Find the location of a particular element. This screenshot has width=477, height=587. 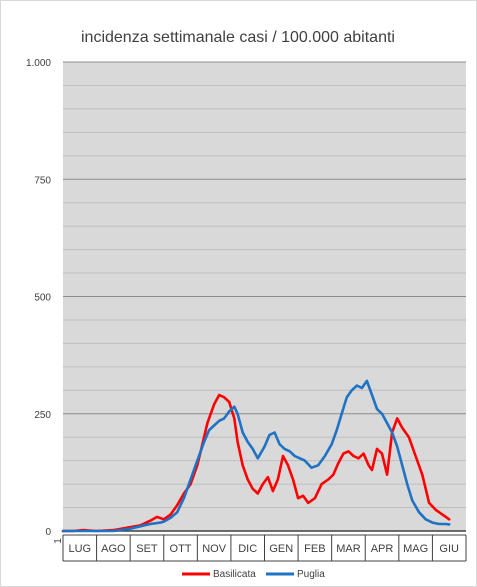

x-category-label: AGO is located at coordinates (113, 549).